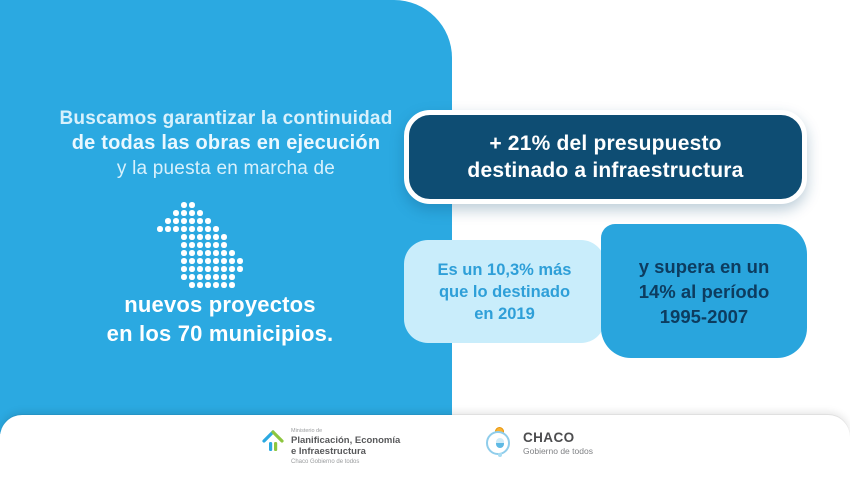  Describe the element at coordinates (307, 431) in the screenshot. I see `ministry-overline: Ministerio de` at that location.